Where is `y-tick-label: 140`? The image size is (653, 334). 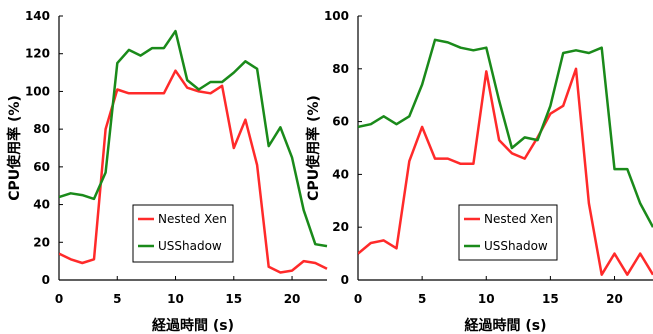 y-tick-label: 140 is located at coordinates (37, 16).